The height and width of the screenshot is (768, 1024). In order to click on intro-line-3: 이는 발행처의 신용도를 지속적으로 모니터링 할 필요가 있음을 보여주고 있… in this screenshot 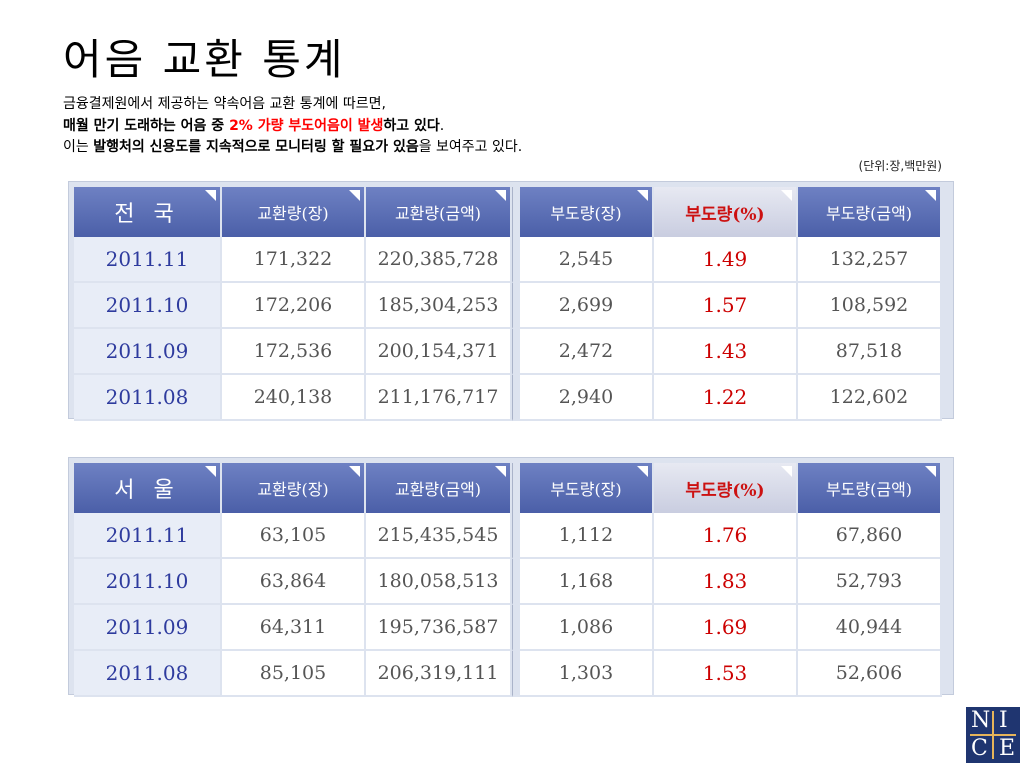, I will do `click(293, 147)`.